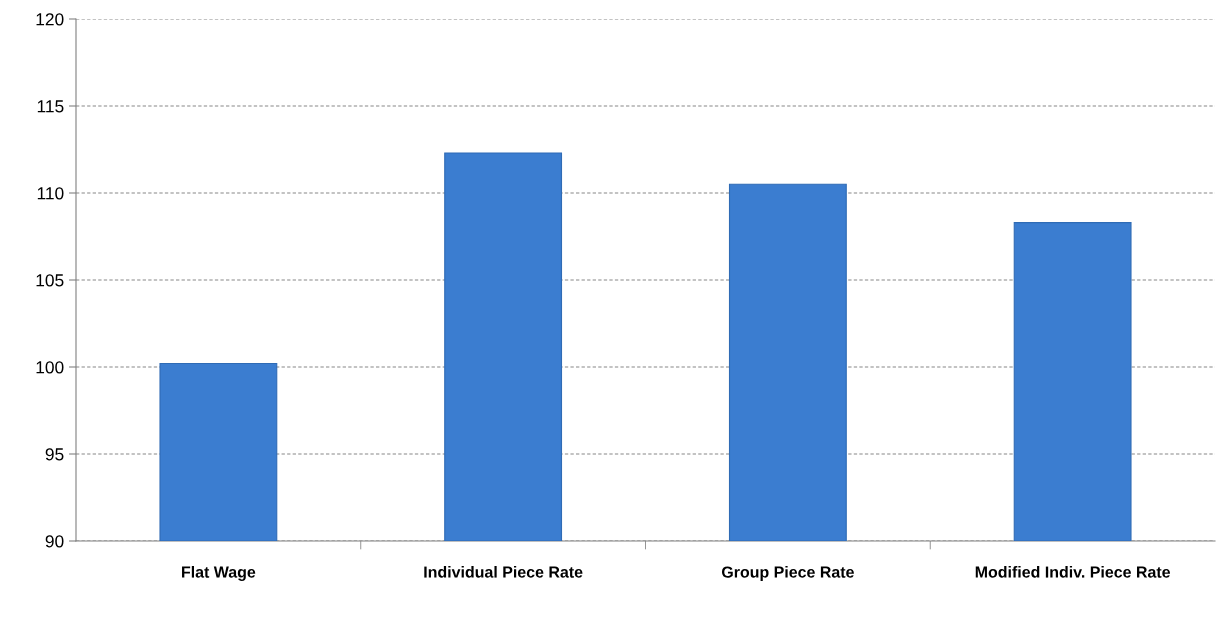 The height and width of the screenshot is (619, 1218). I want to click on y-tick-label: 90, so click(54, 541).